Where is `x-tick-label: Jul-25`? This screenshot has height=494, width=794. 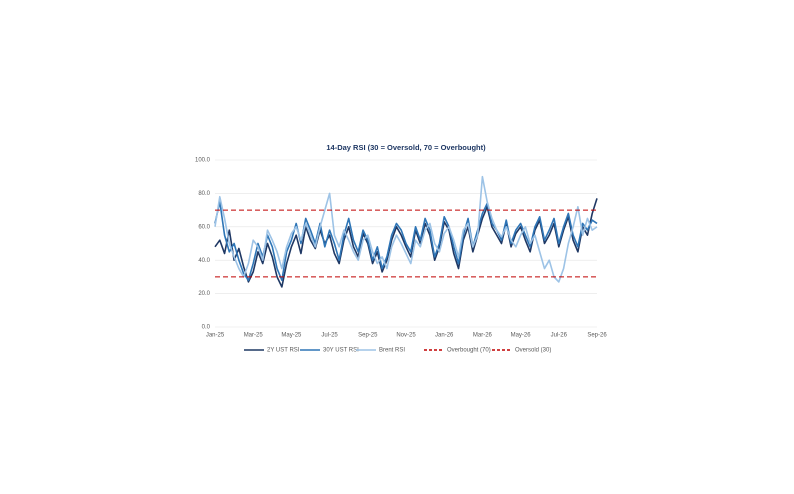
x-tick-label: Jul-25 is located at coordinates (329, 336).